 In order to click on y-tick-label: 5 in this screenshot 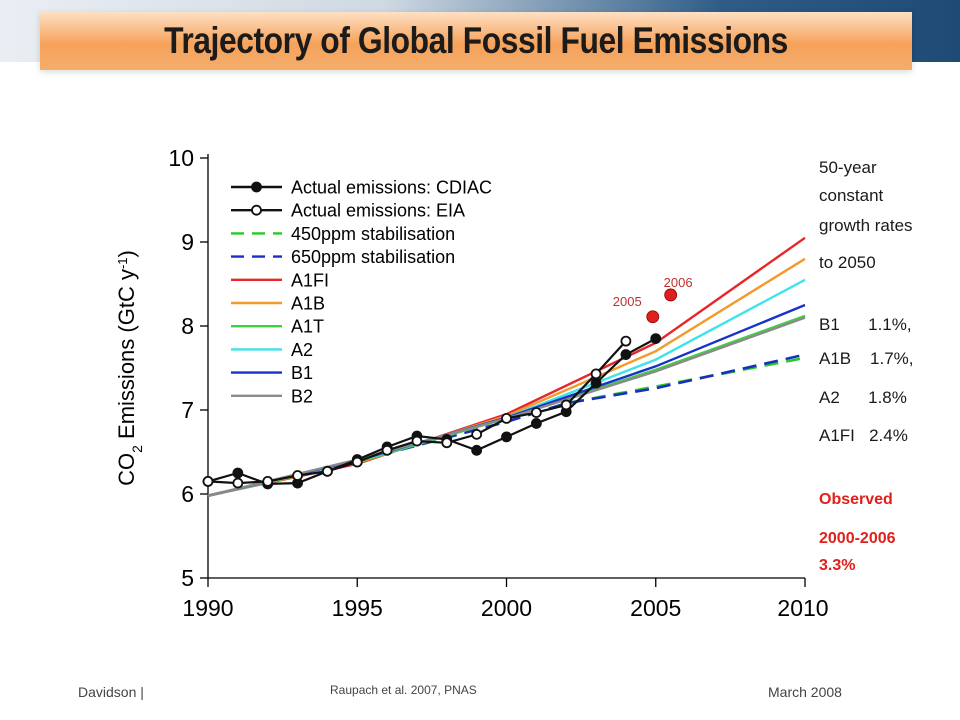, I will do `click(187, 578)`.